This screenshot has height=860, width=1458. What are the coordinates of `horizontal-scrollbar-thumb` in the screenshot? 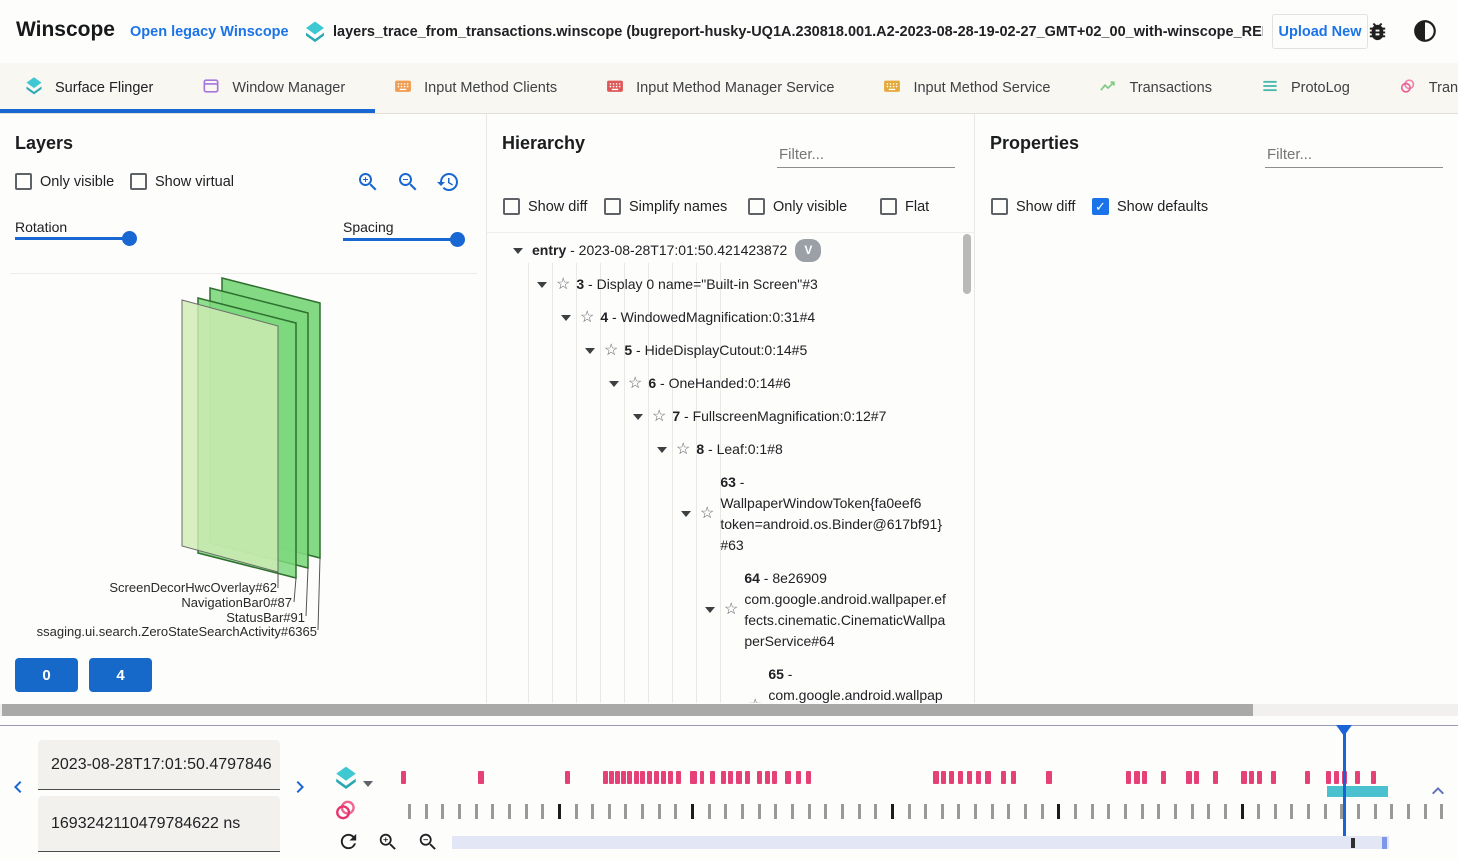 It's located at (627, 710).